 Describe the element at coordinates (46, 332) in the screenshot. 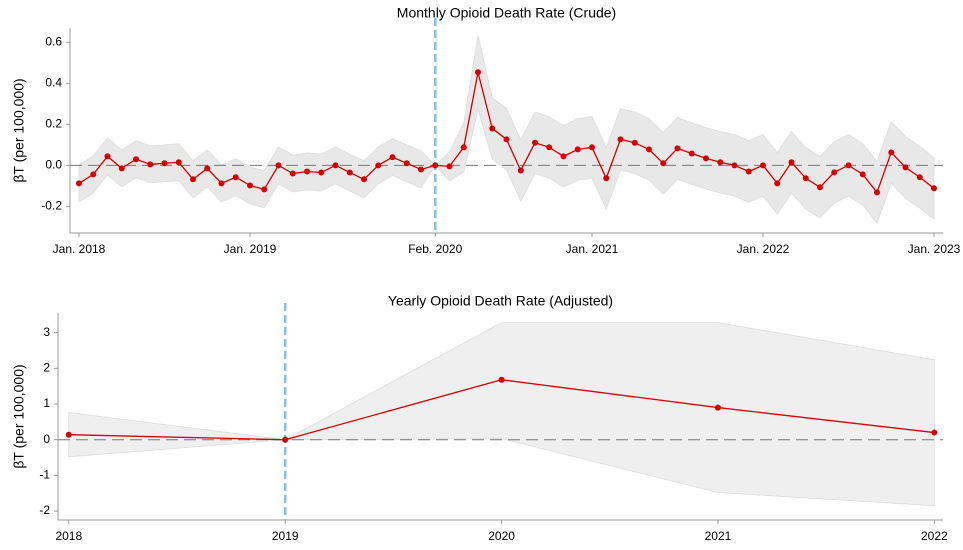

I see `y-tick-label: 3` at that location.